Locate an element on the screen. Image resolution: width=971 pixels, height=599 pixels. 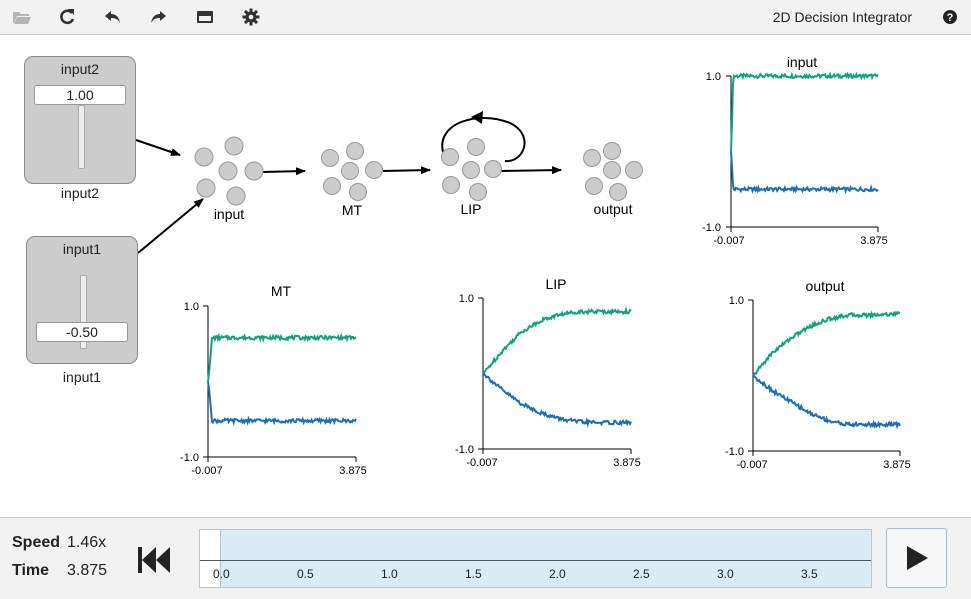
slider-value-field: -0.50 is located at coordinates (82, 332).